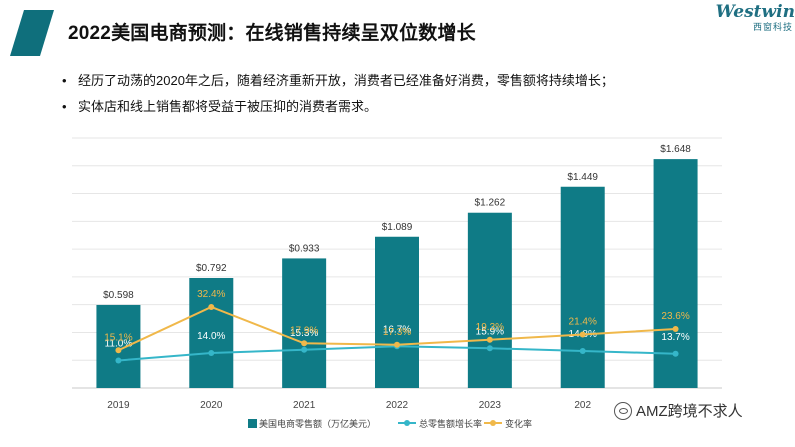 The image size is (795, 447). Describe the element at coordinates (397, 405) in the screenshot. I see `x-tick-label: 2022` at that location.